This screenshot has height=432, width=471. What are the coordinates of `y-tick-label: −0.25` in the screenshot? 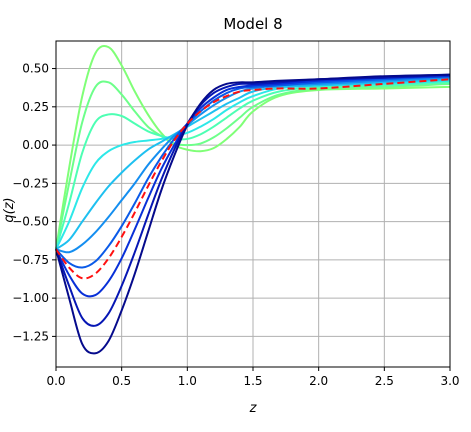 It's located at (30, 183).